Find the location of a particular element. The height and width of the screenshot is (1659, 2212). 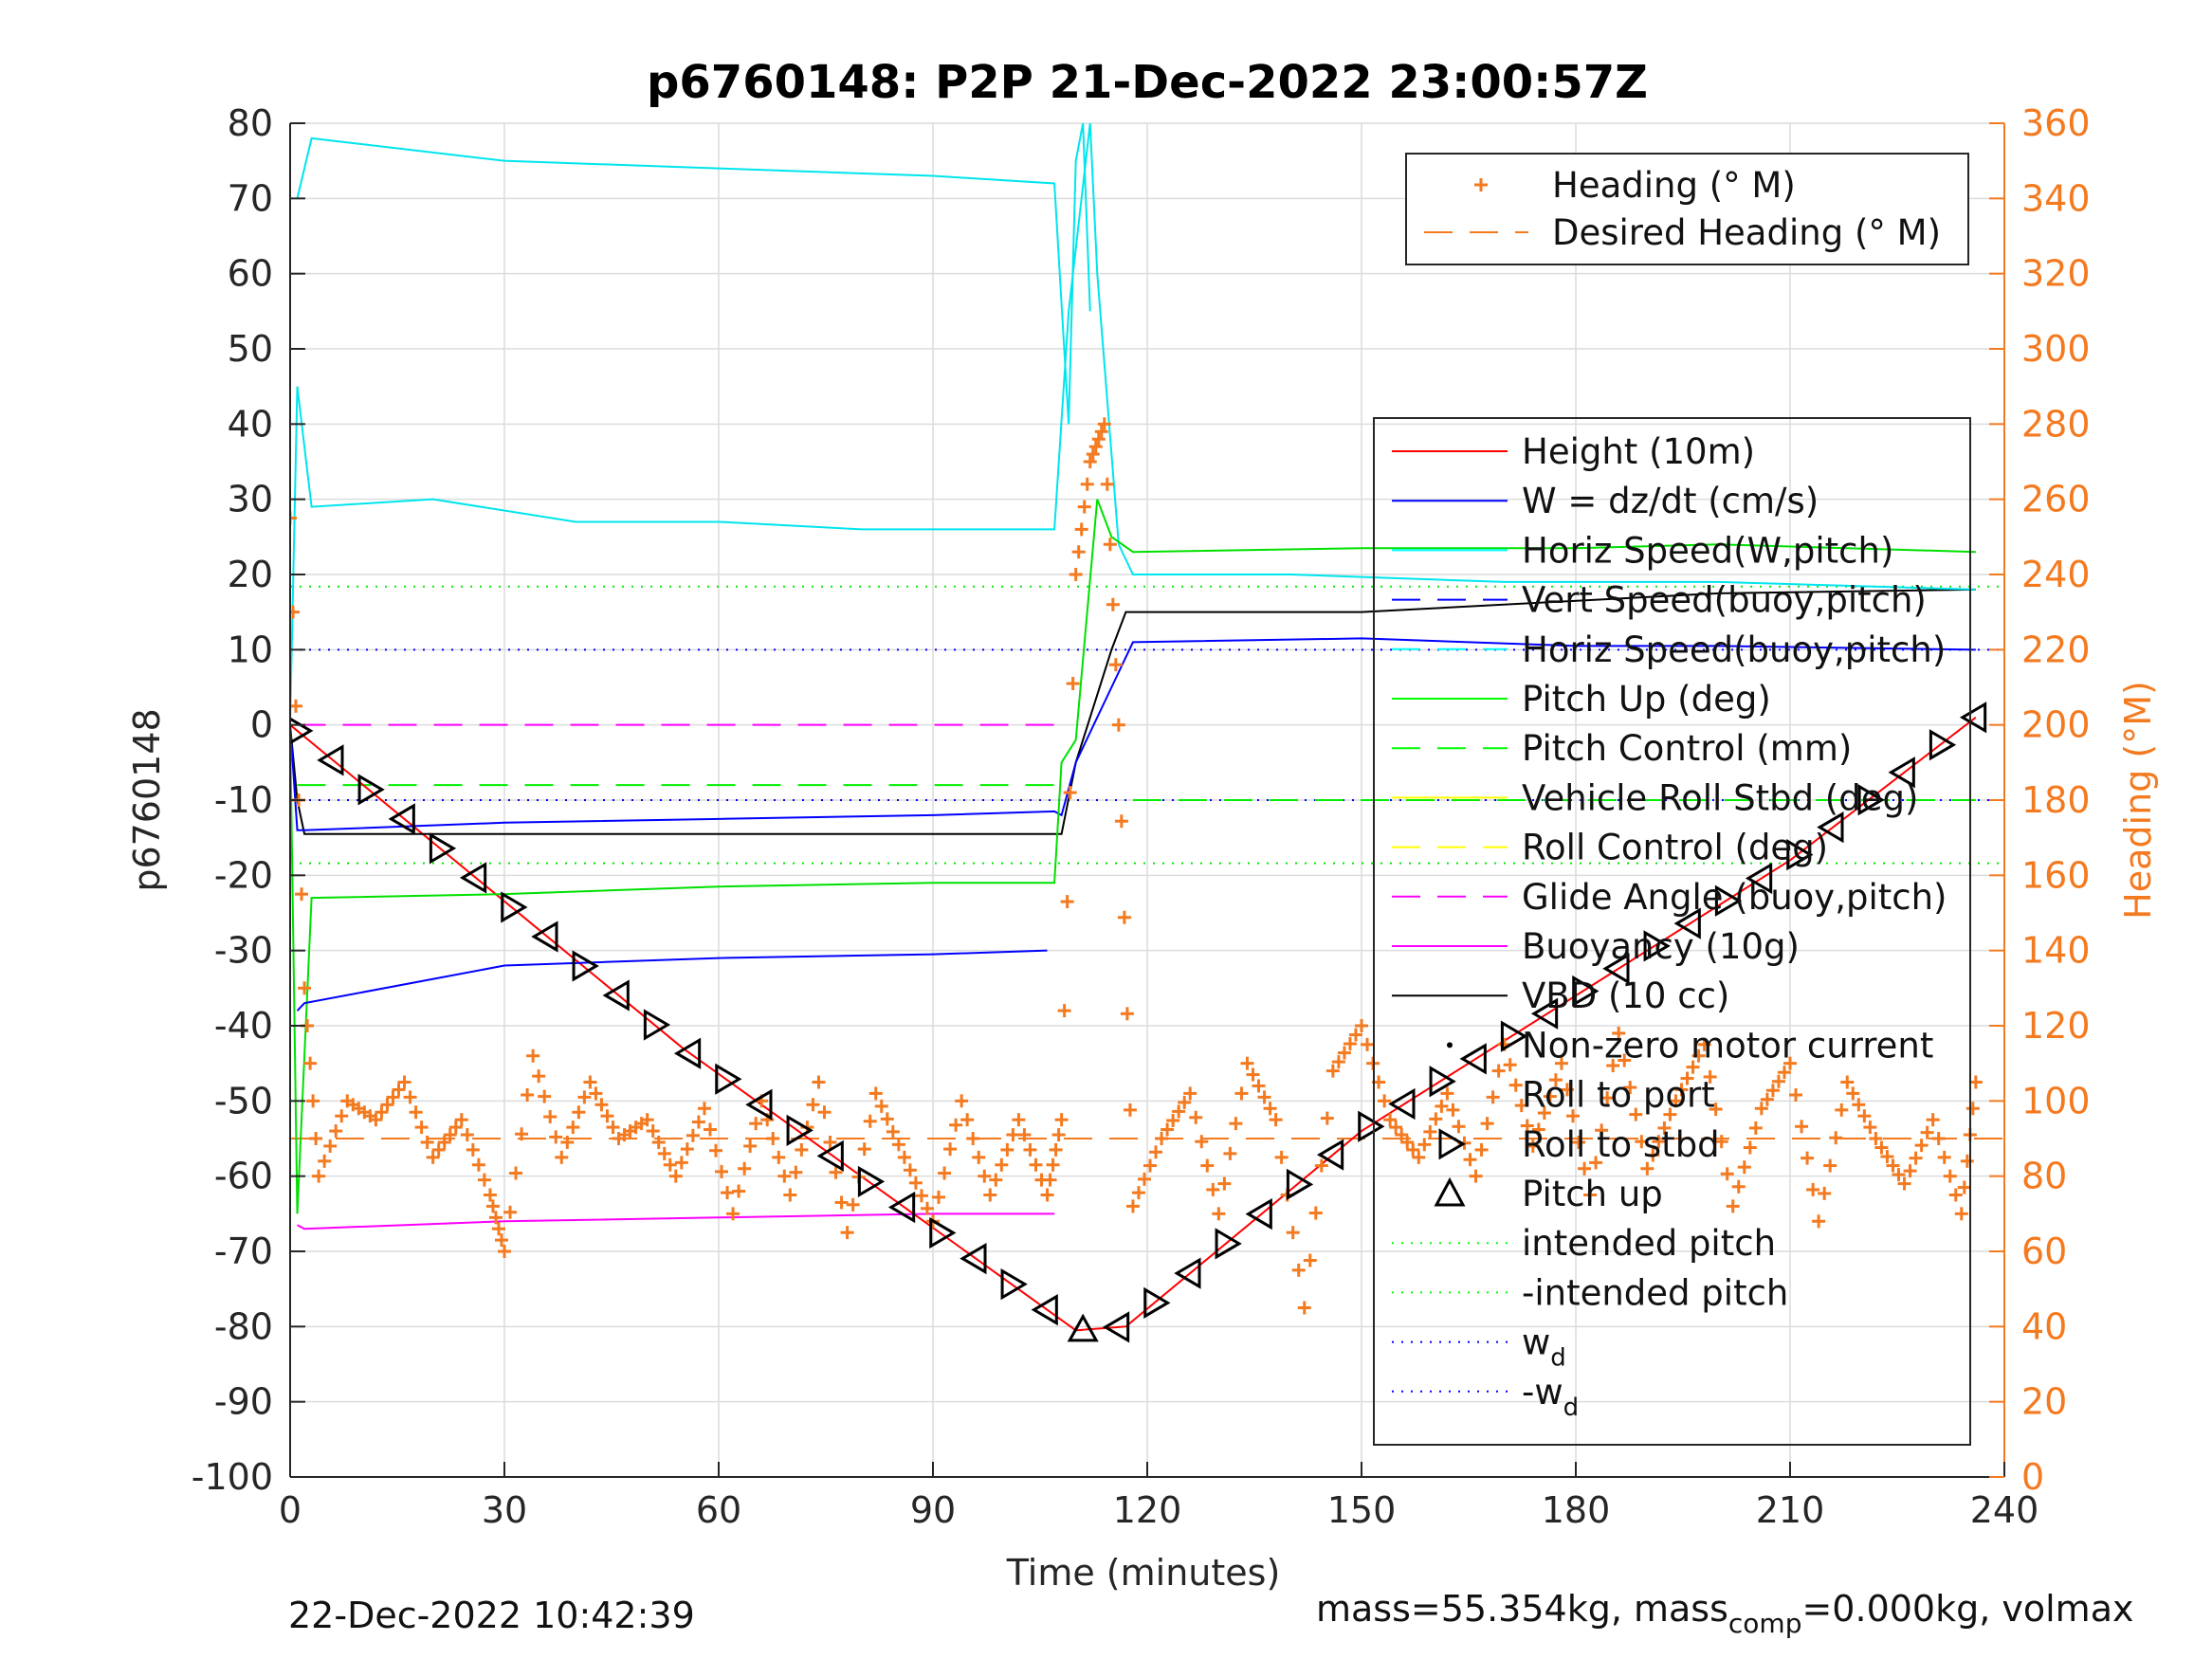

legend-main-label-text: -intended pitch is located at coordinates (1655, 1292).